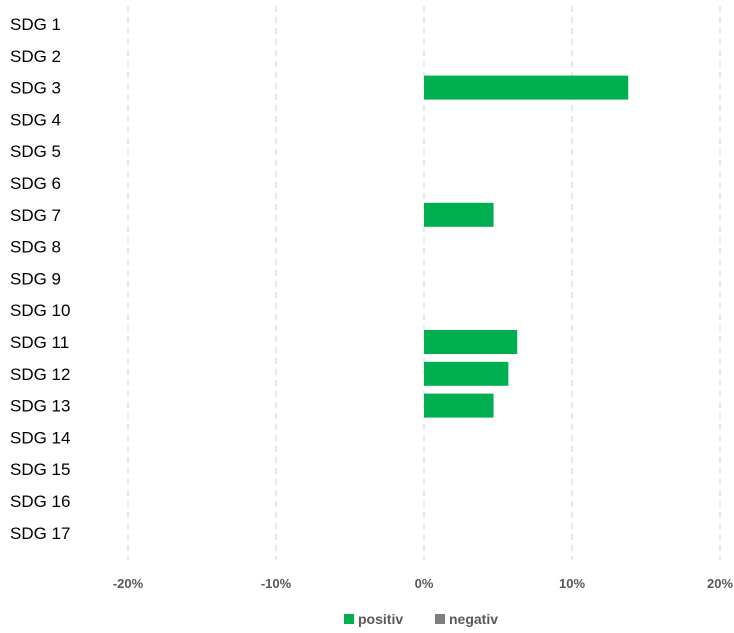 This screenshot has height=633, width=734. I want to click on category-label: SDG 9, so click(35, 278).